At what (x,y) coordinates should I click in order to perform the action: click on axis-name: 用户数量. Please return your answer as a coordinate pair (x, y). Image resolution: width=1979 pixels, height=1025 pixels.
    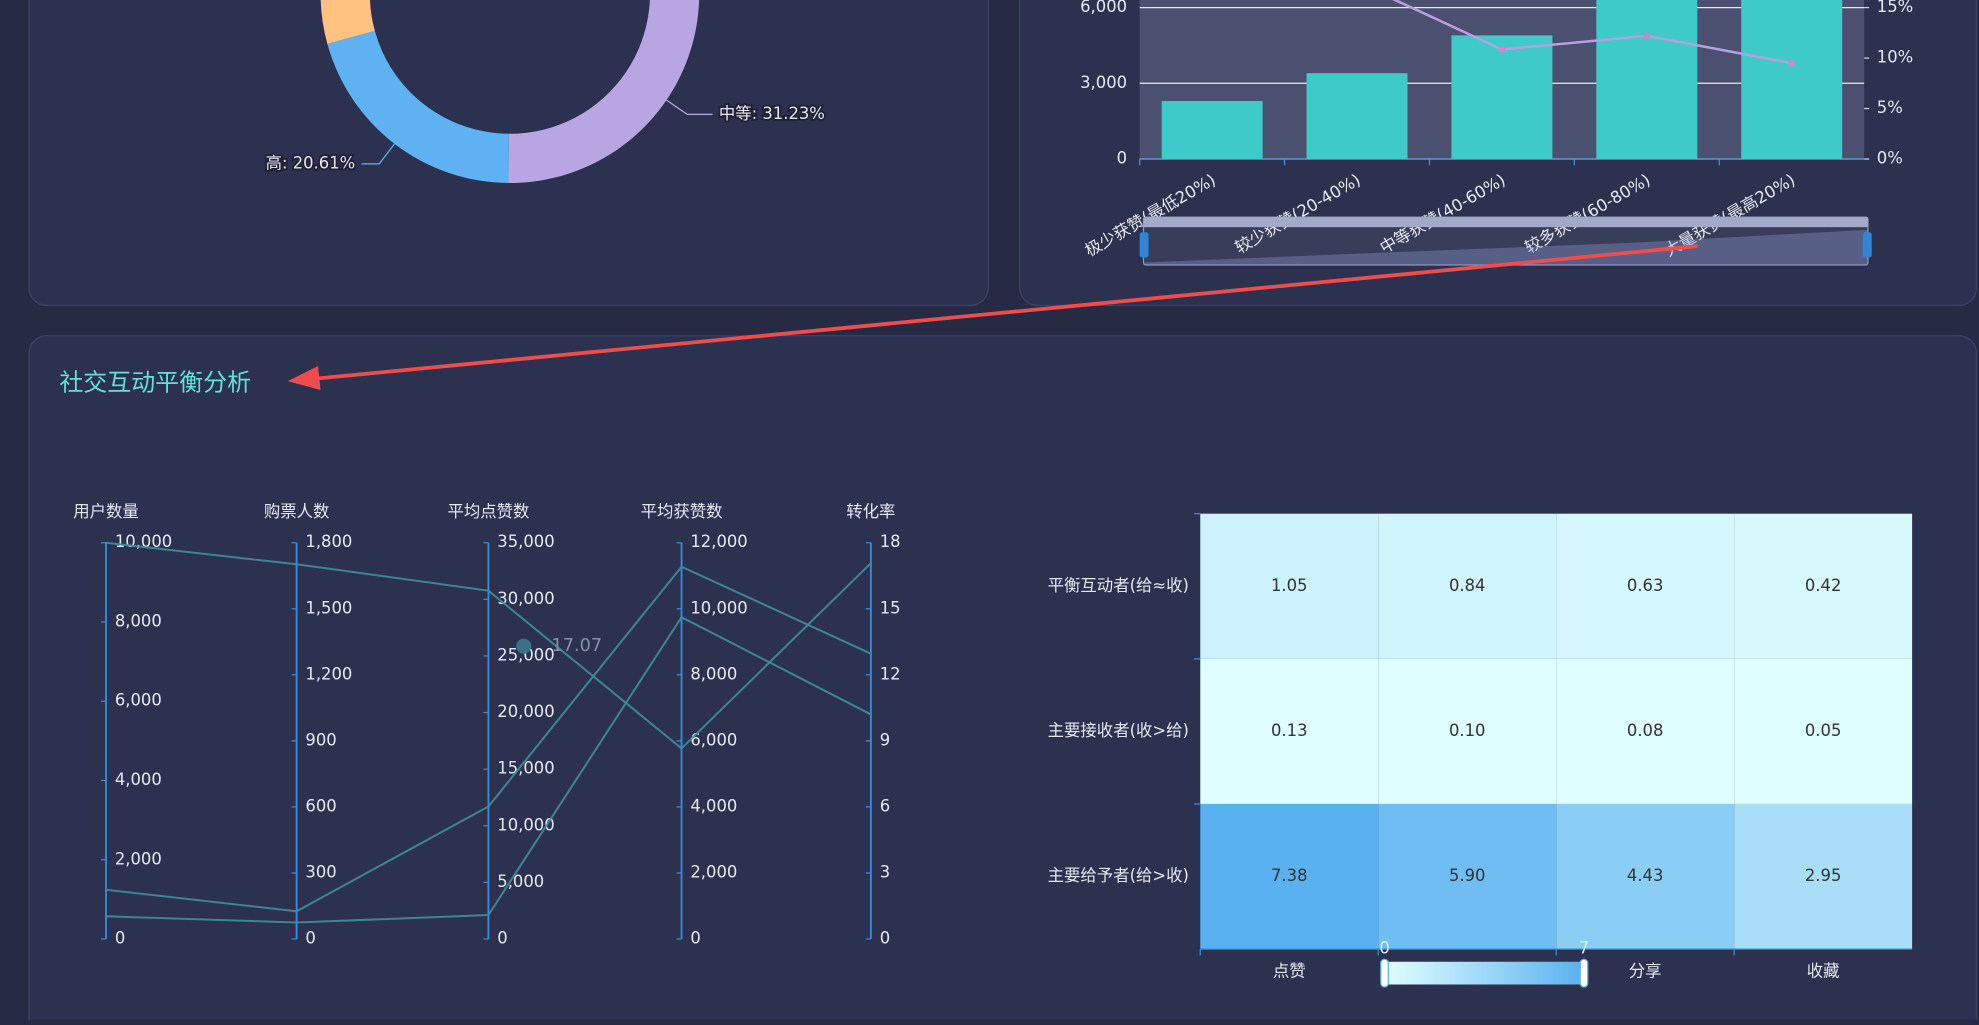
    Looking at the image, I should click on (106, 511).